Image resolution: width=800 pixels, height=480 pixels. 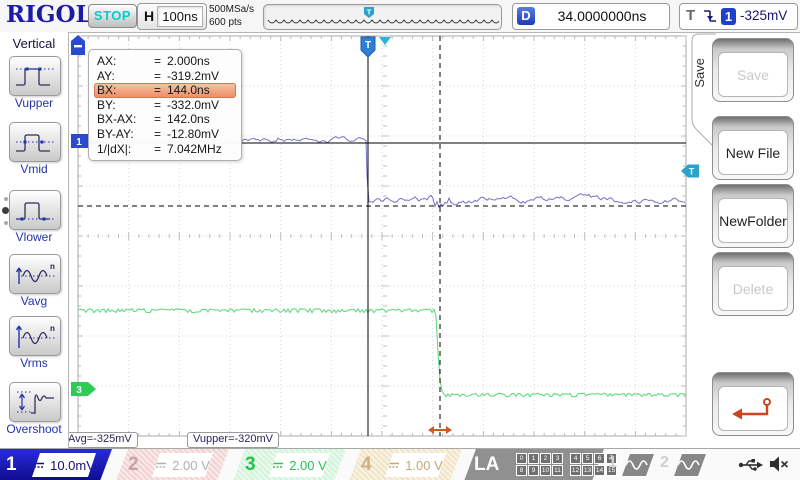 What do you see at coordinates (72, 465) in the screenshot?
I see `channel-scale-value: 10.0mV` at bounding box center [72, 465].